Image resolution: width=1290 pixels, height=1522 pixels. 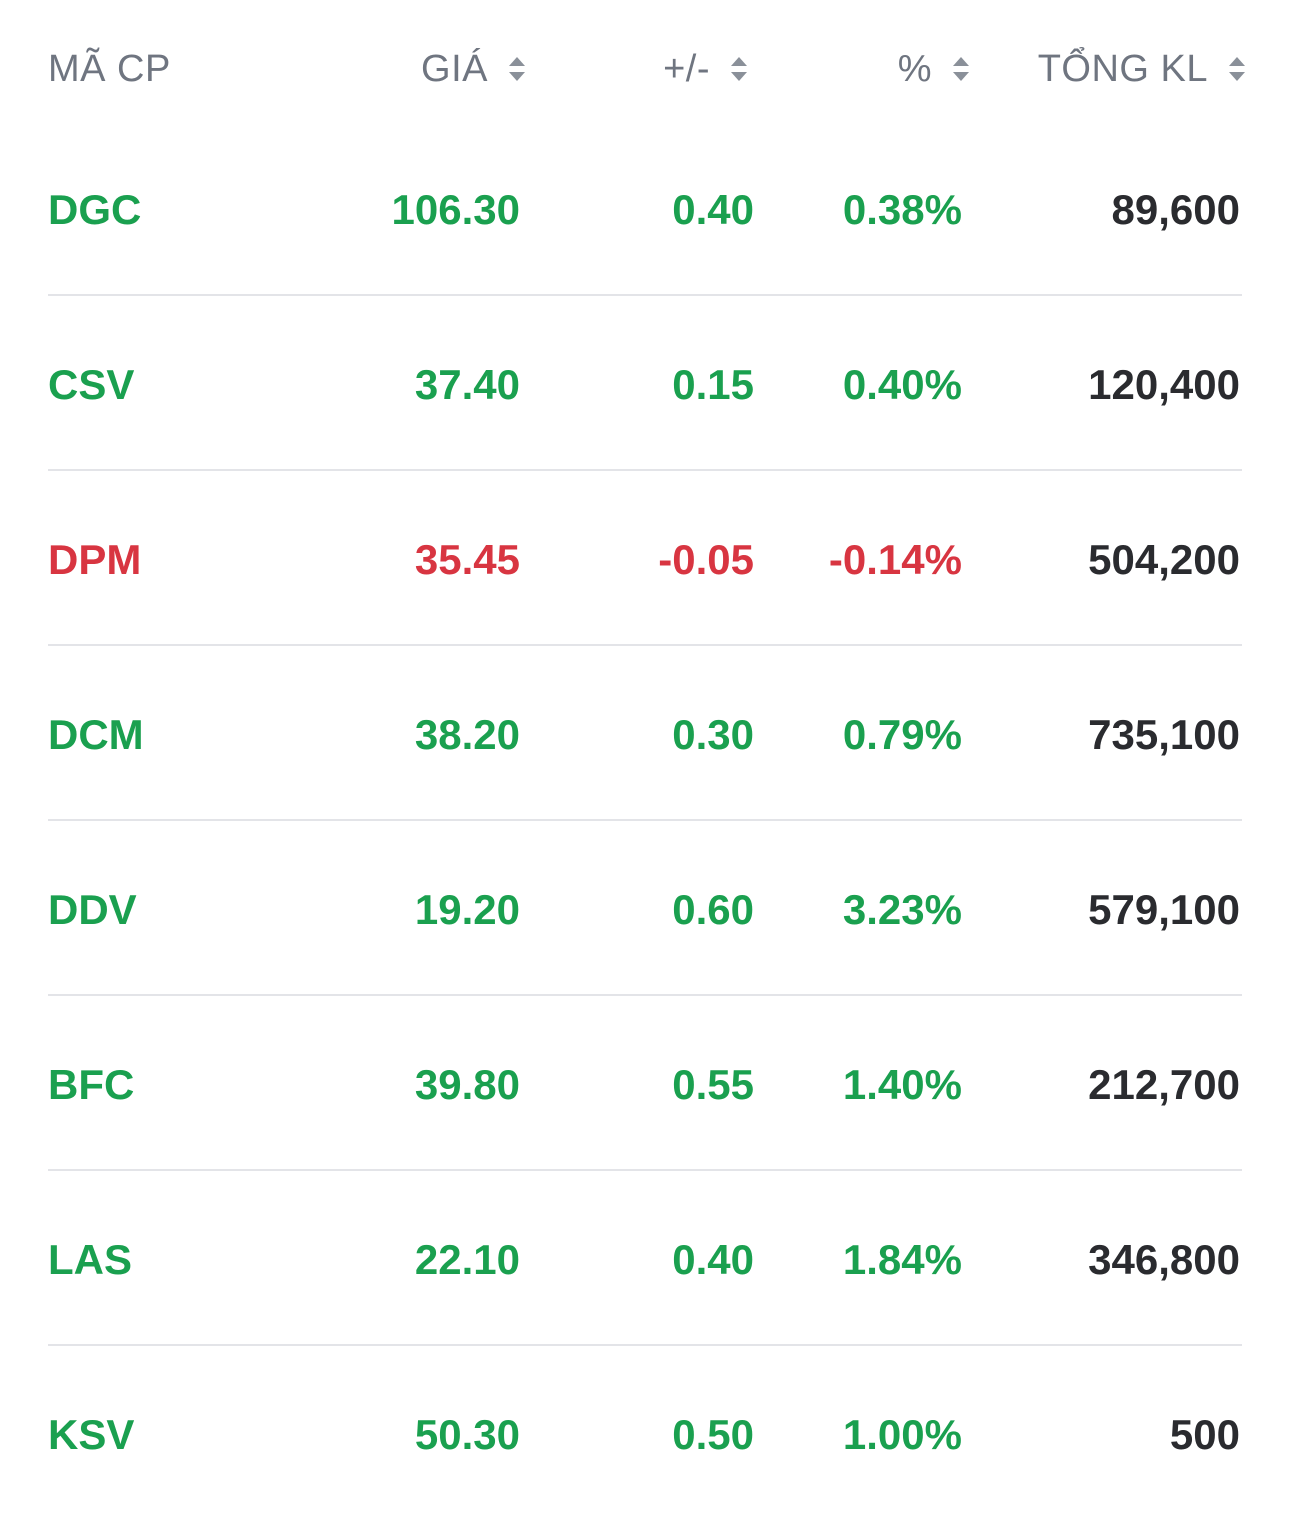 What do you see at coordinates (467, 1084) in the screenshot?
I see `price-cell: 39.80` at bounding box center [467, 1084].